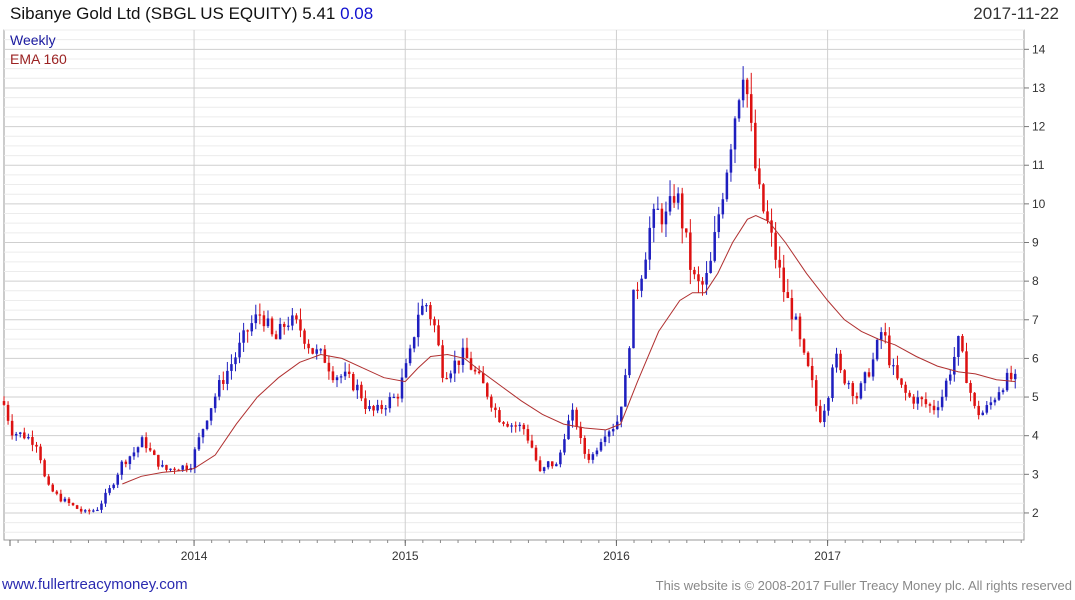 Image resolution: width=1075 pixels, height=600 pixels. What do you see at coordinates (154, 13) in the screenshot?
I see `security-name: Sibanye Gold Ltd (SBGL US EQUITY)` at bounding box center [154, 13].